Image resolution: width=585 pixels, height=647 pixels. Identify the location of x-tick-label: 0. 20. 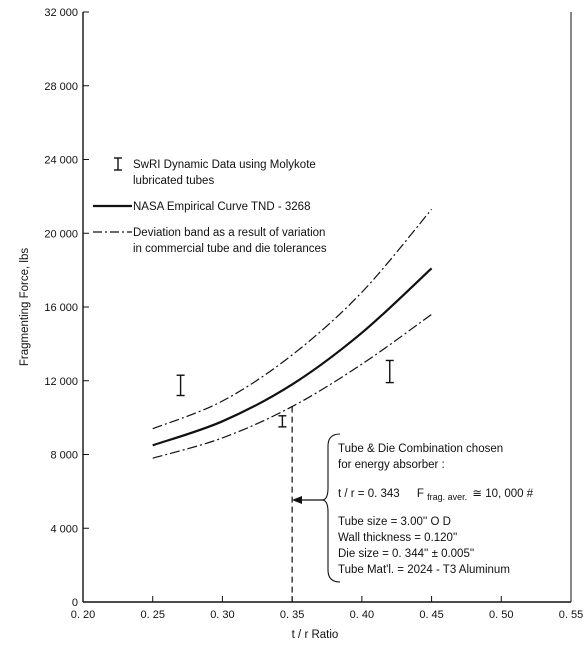
(83, 615).